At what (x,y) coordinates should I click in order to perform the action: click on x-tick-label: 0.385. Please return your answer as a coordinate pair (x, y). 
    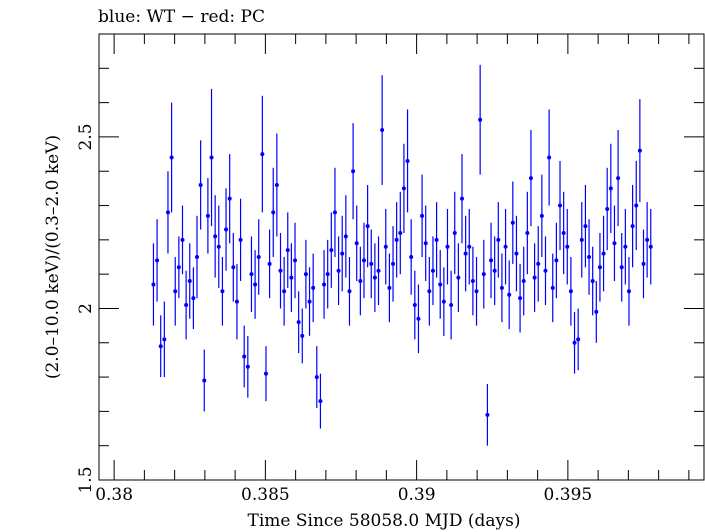
    Looking at the image, I should click on (265, 495).